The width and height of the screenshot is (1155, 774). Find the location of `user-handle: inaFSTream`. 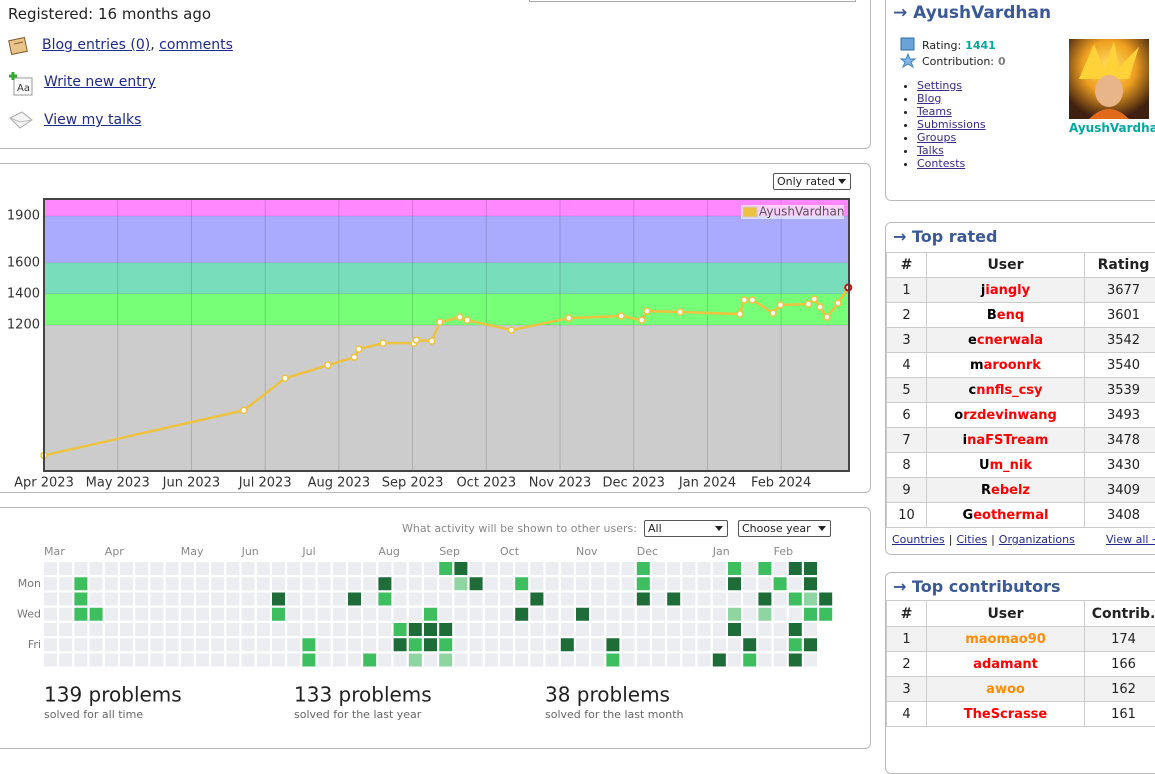

user-handle: inaFSTream is located at coordinates (1006, 440).